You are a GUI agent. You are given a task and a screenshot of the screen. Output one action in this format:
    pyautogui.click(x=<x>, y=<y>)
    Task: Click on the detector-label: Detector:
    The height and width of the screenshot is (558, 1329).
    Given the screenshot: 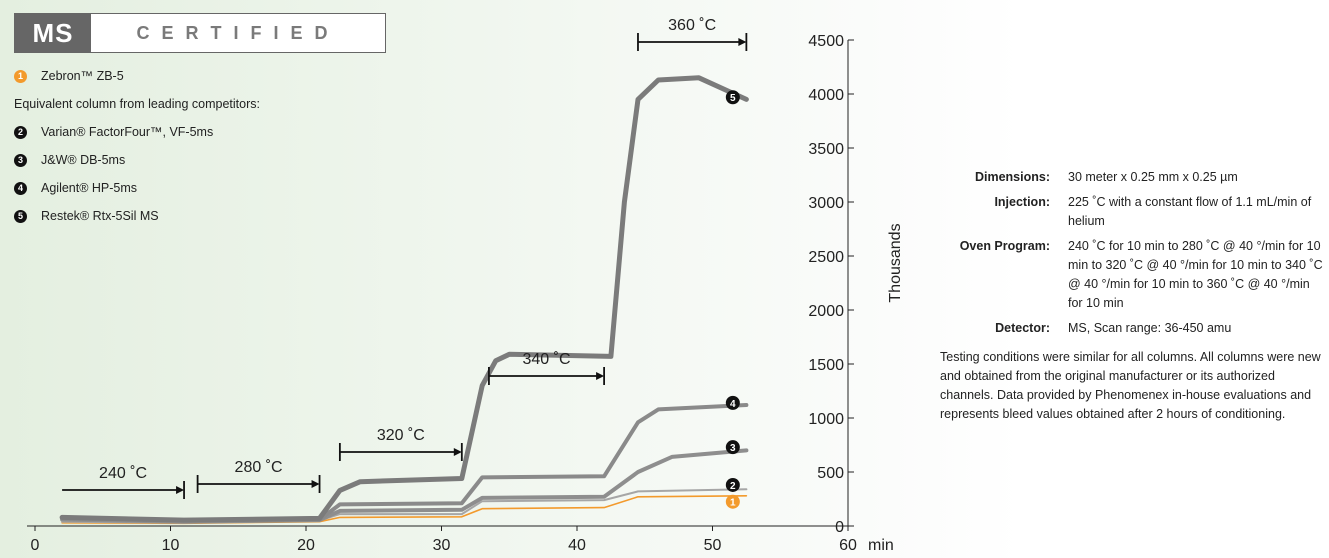 What is the action you would take?
    pyautogui.click(x=1022, y=328)
    